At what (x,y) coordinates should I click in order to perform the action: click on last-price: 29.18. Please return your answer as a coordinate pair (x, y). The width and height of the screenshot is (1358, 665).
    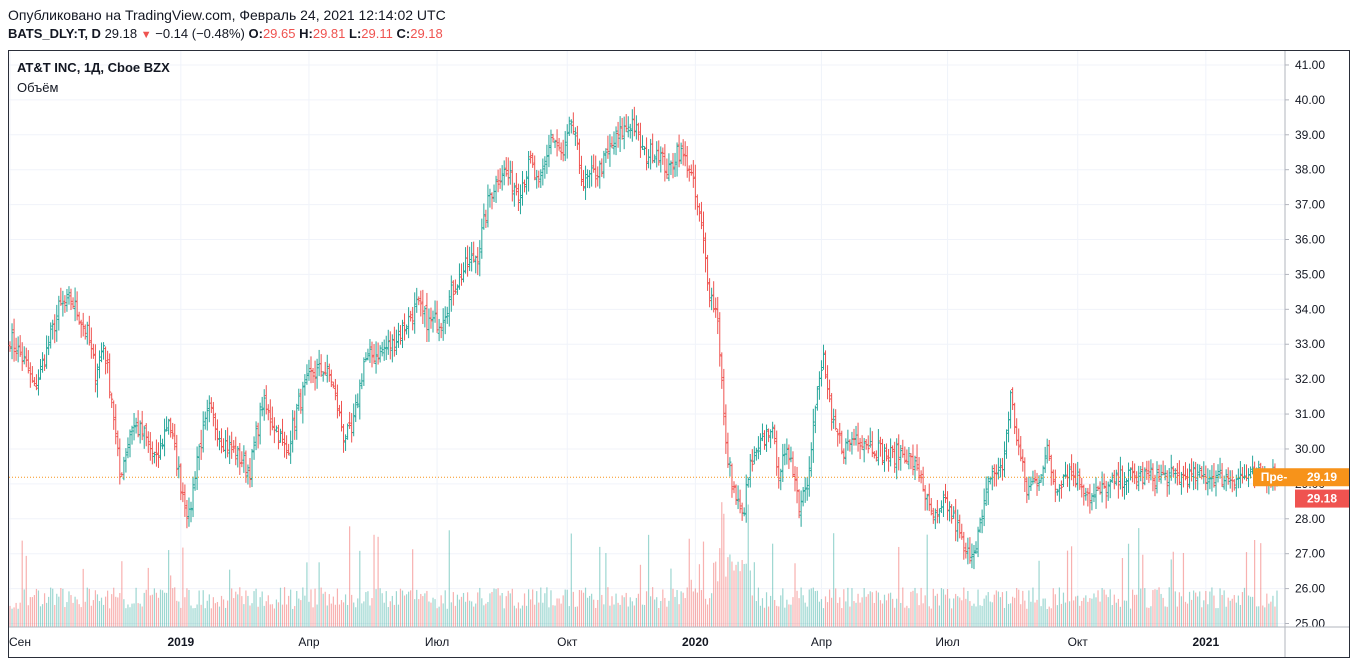
    Looking at the image, I should click on (121, 33).